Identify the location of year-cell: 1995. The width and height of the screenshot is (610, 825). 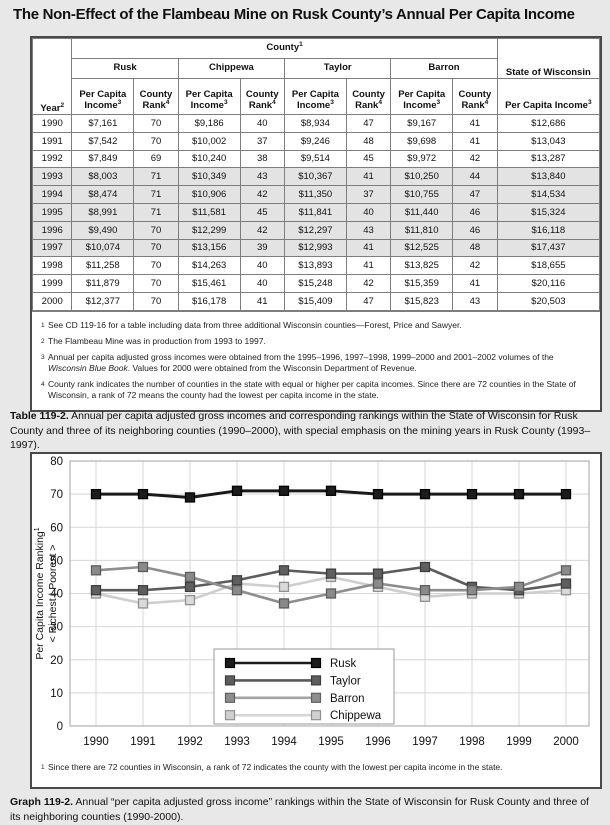
(52, 212).